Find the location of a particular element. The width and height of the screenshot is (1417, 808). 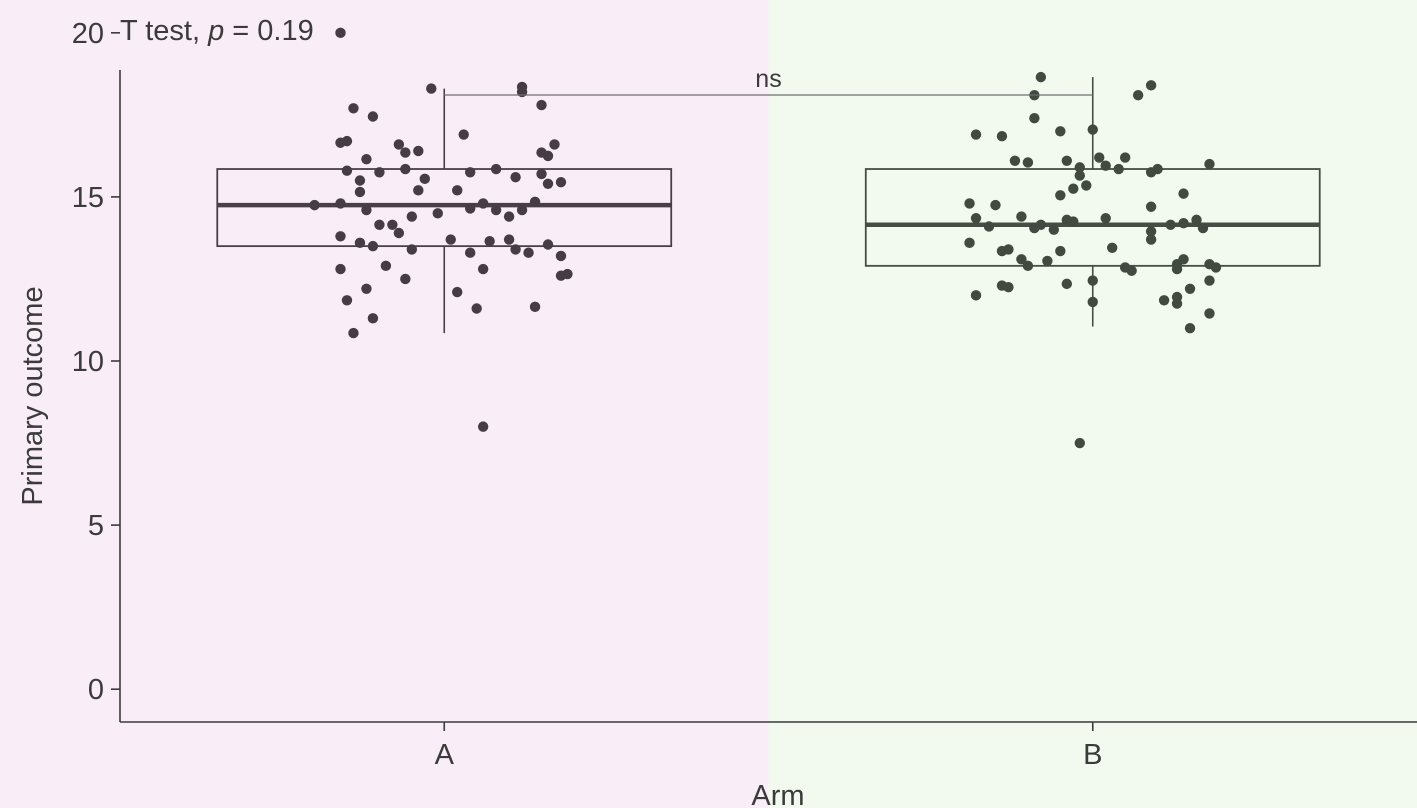

y-axis-title: Primary outcome is located at coordinates (33, 395).